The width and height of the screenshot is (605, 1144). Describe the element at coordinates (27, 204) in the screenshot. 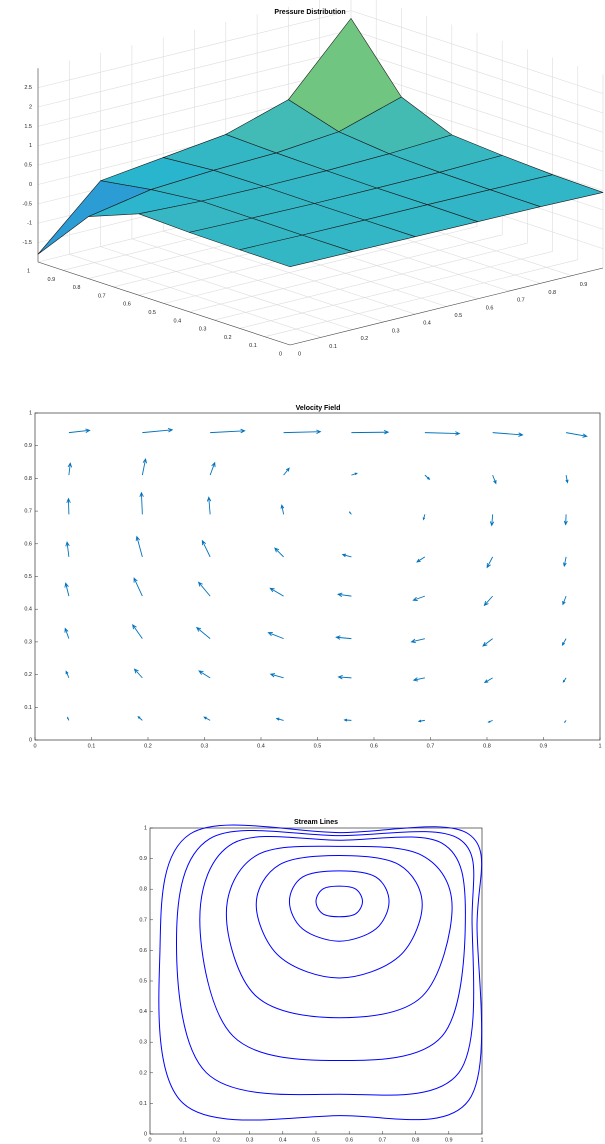

I see `z-tick-label: -0.5` at that location.